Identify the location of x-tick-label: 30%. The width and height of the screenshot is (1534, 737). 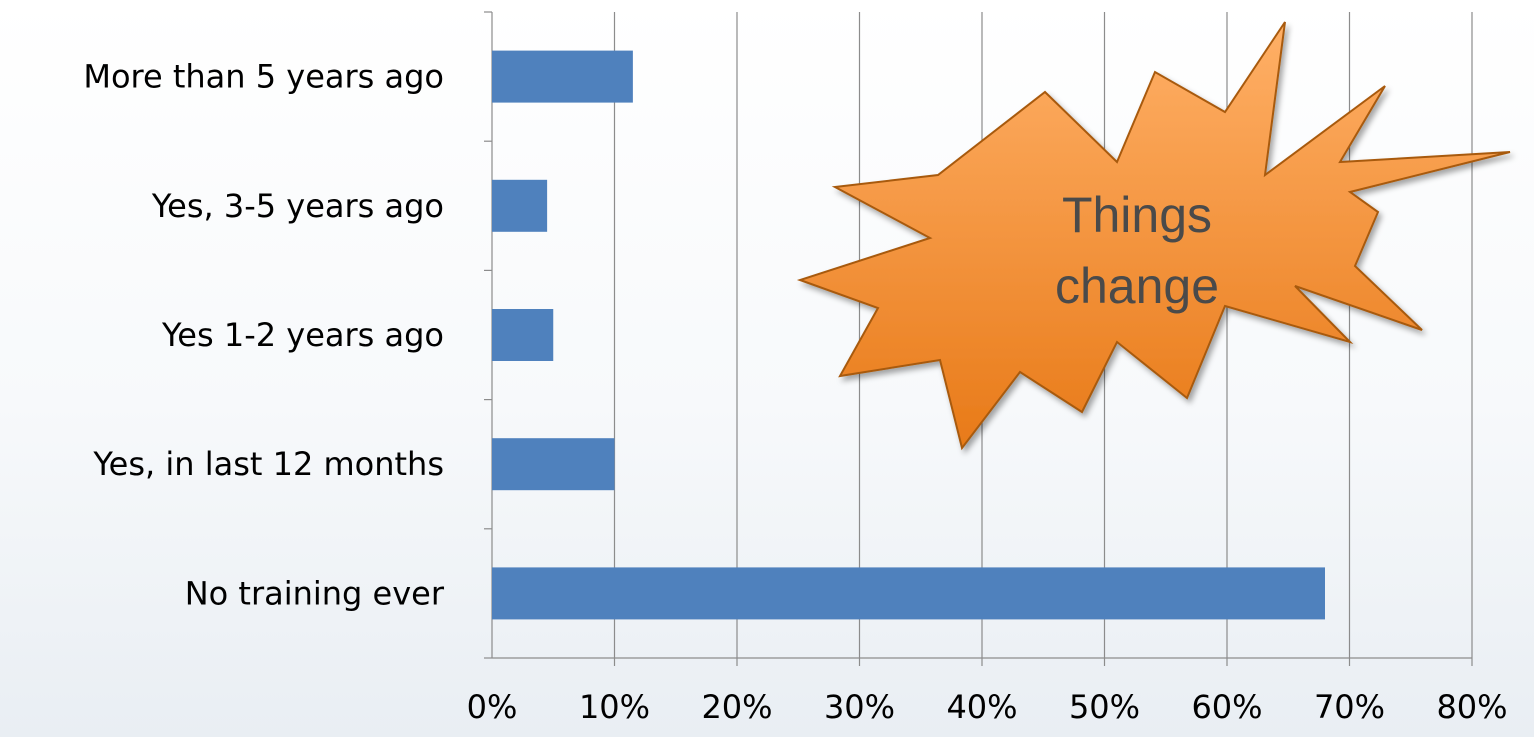
(859, 707).